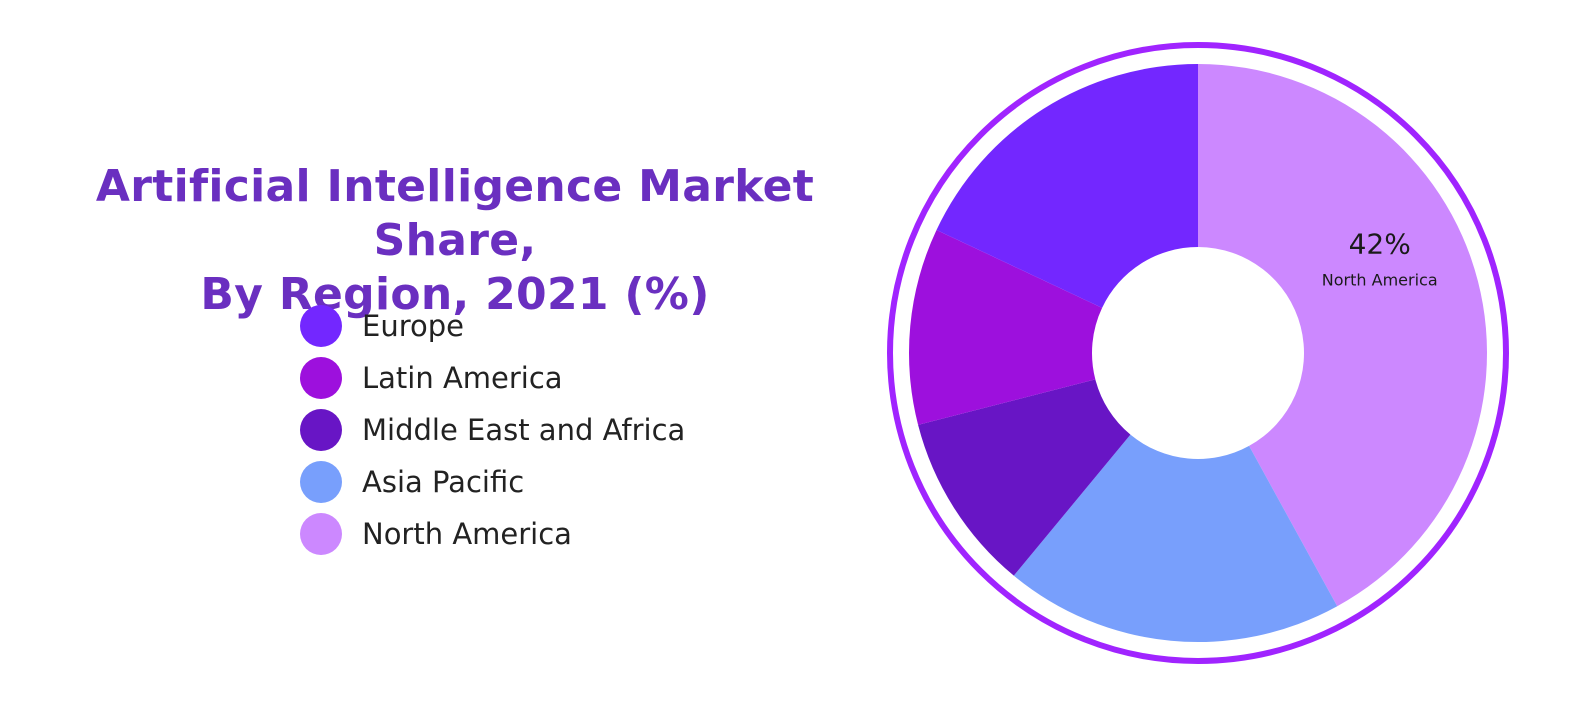 This screenshot has width=1595, height=719. What do you see at coordinates (455, 213) in the screenshot?
I see `chart-title-line-1: Artificial Intelligence Market Share,` at bounding box center [455, 213].